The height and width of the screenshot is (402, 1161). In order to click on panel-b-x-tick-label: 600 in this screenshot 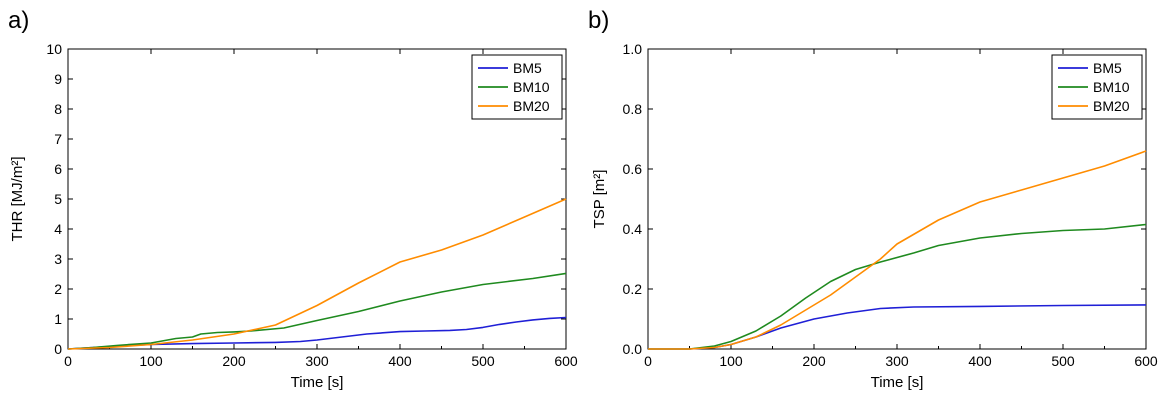, I will do `click(1146, 361)`.